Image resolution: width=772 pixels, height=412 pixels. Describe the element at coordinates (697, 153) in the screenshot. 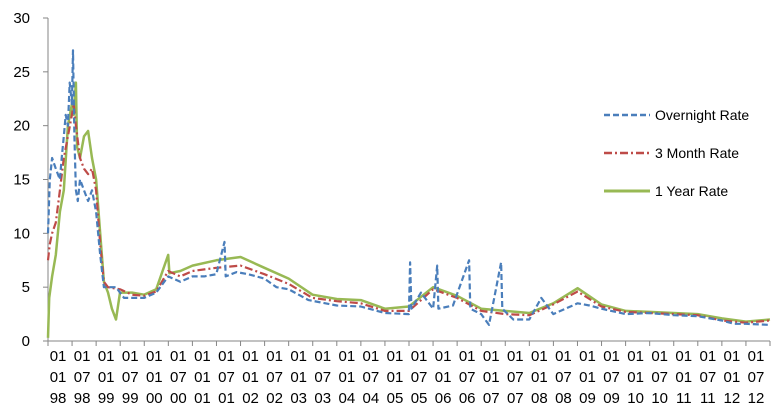

I see `legend-label: 3 Month Rate` at that location.